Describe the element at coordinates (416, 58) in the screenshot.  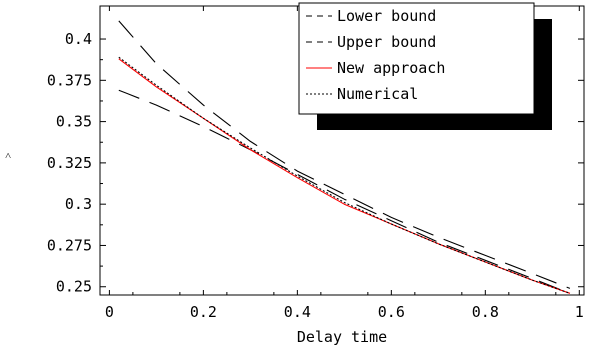
I see `legend-box` at that location.